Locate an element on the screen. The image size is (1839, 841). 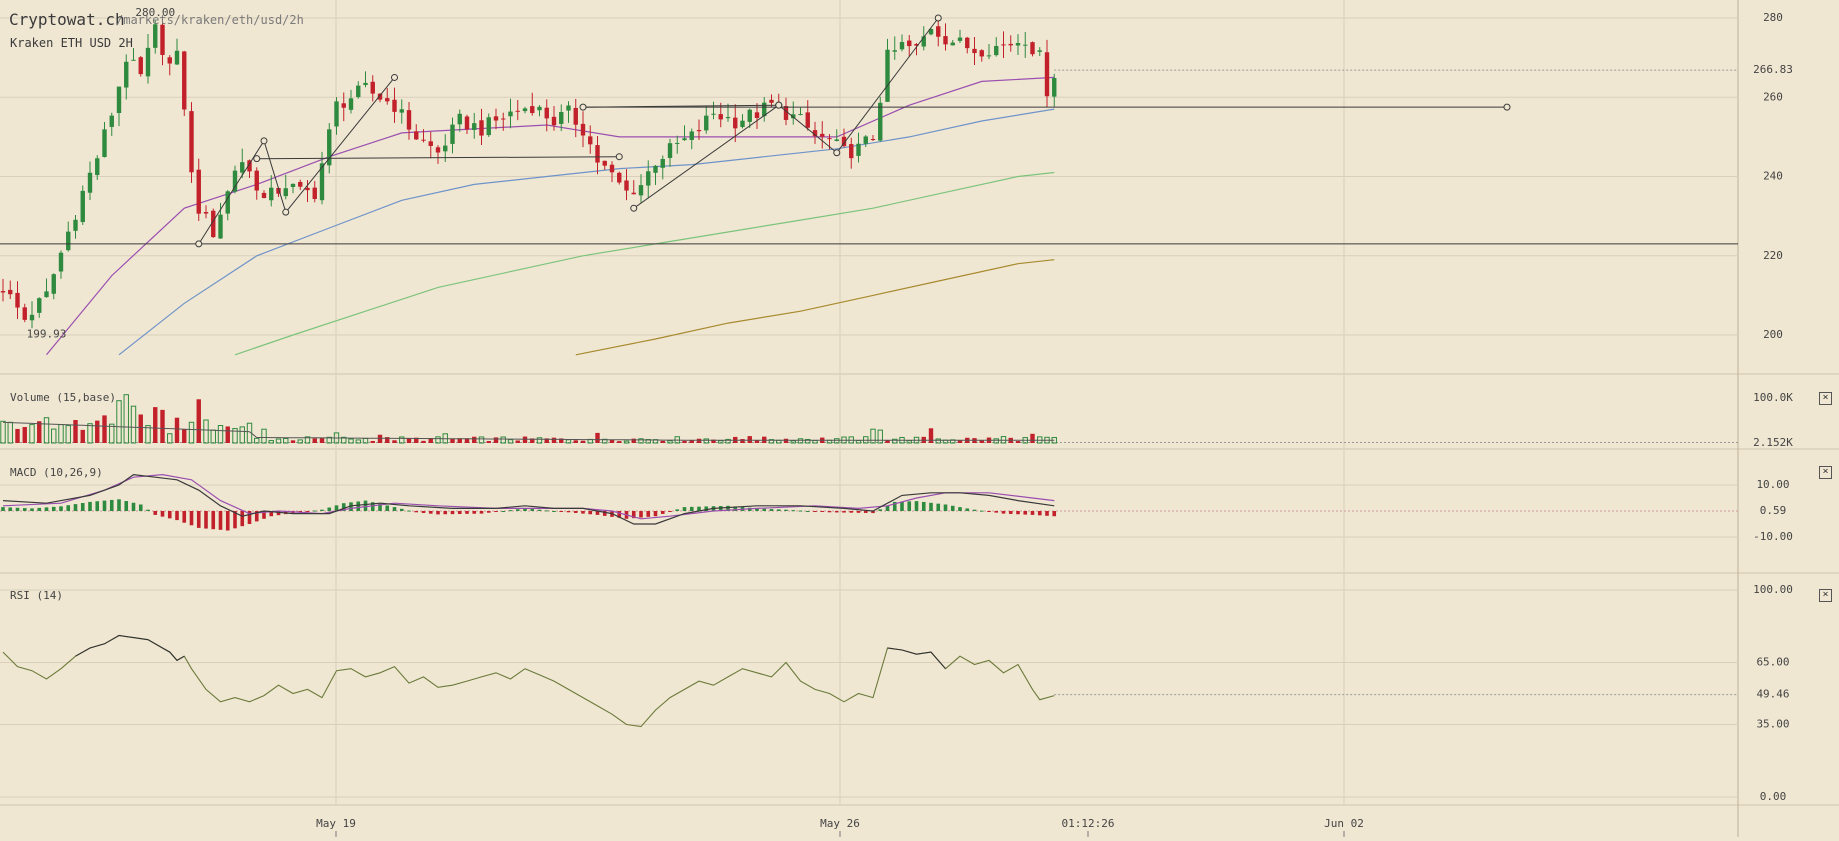
macd-tick-label: -10.00 is located at coordinates (1773, 536).